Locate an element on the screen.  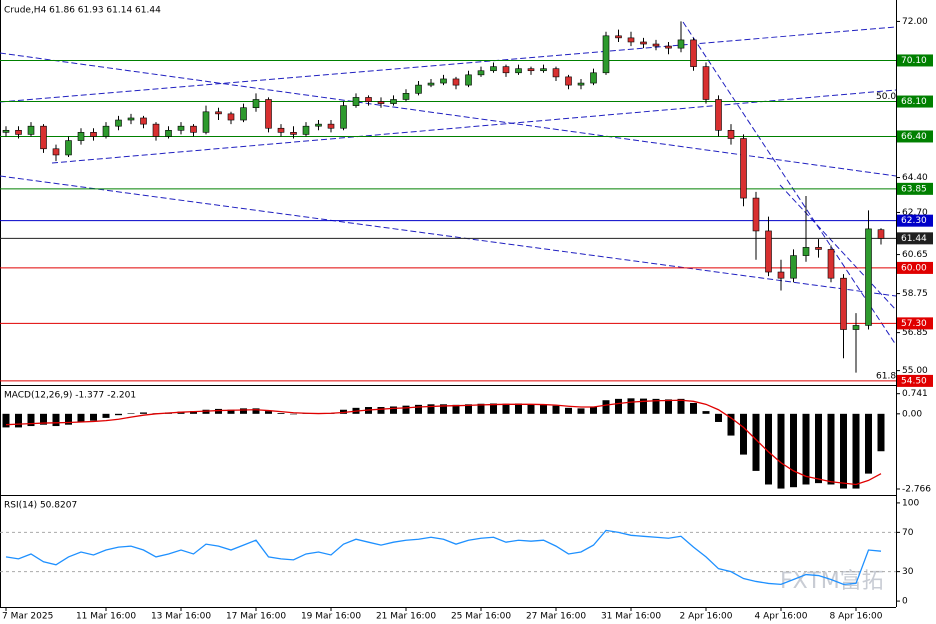
rsi-line is located at coordinates (443, 557).